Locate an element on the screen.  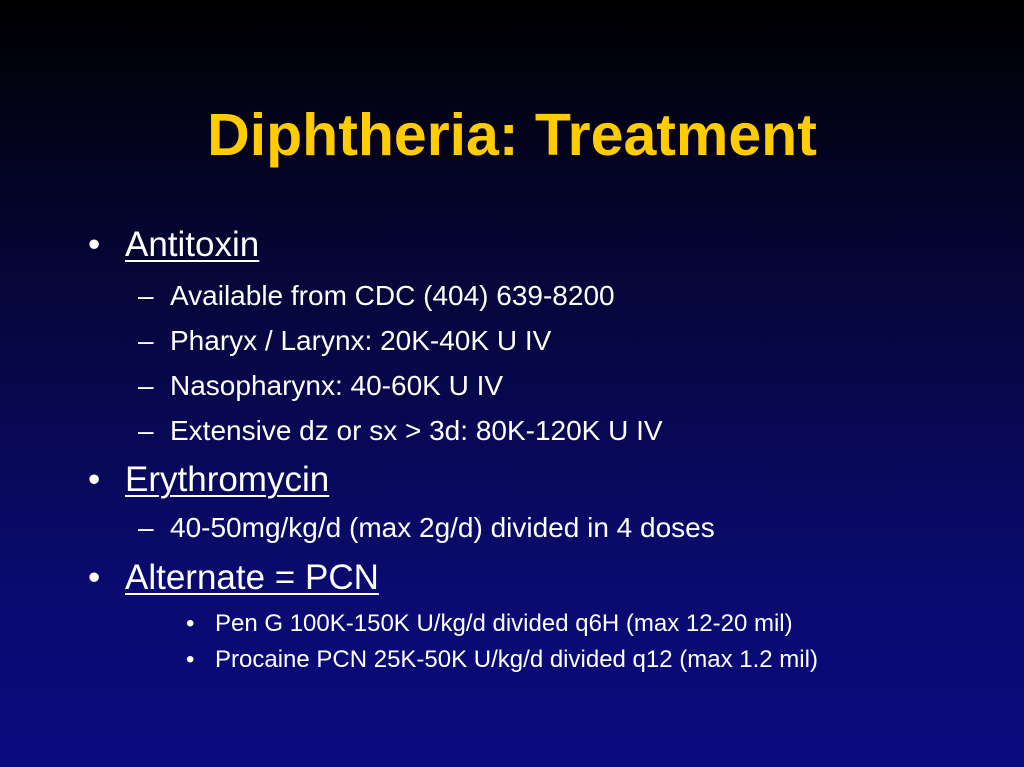
heading-text: Erythromycin is located at coordinates (227, 479).